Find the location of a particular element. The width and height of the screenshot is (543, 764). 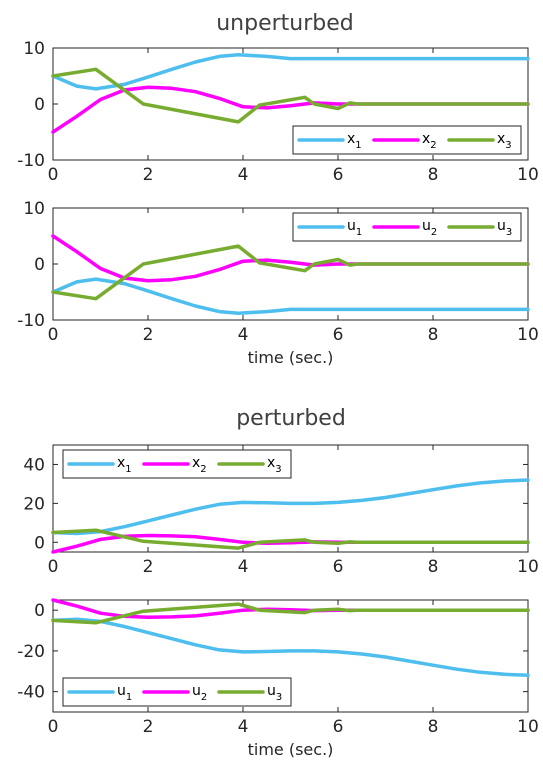

y-tick-label: 20 is located at coordinates (34, 504).